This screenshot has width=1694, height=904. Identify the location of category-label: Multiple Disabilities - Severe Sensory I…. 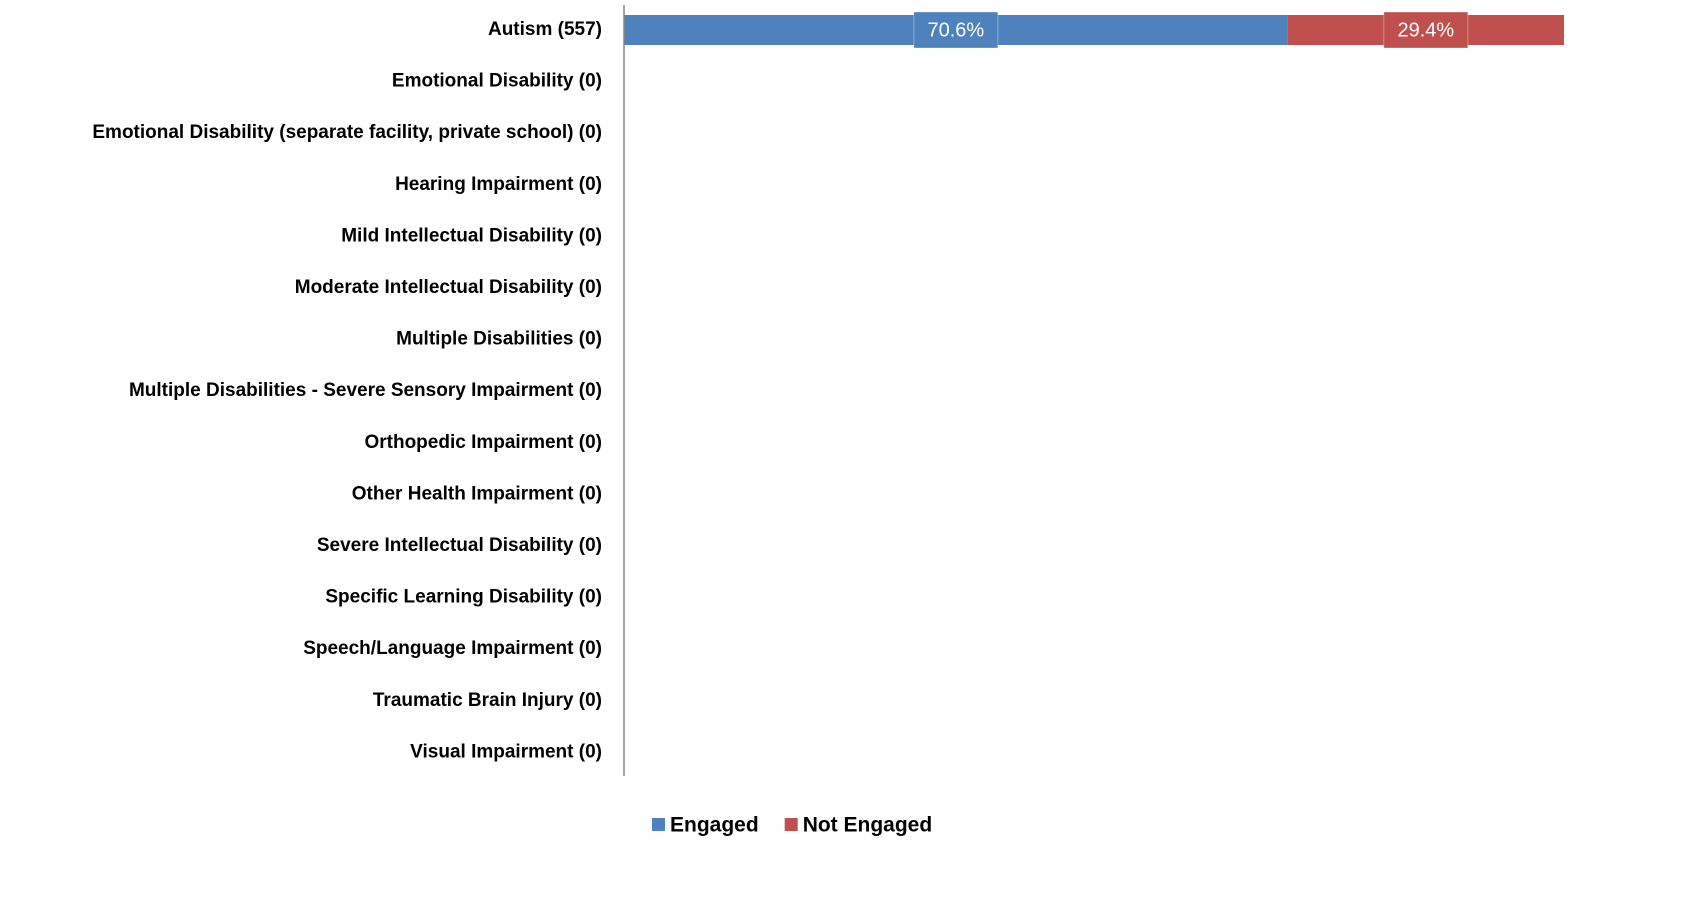
(365, 390).